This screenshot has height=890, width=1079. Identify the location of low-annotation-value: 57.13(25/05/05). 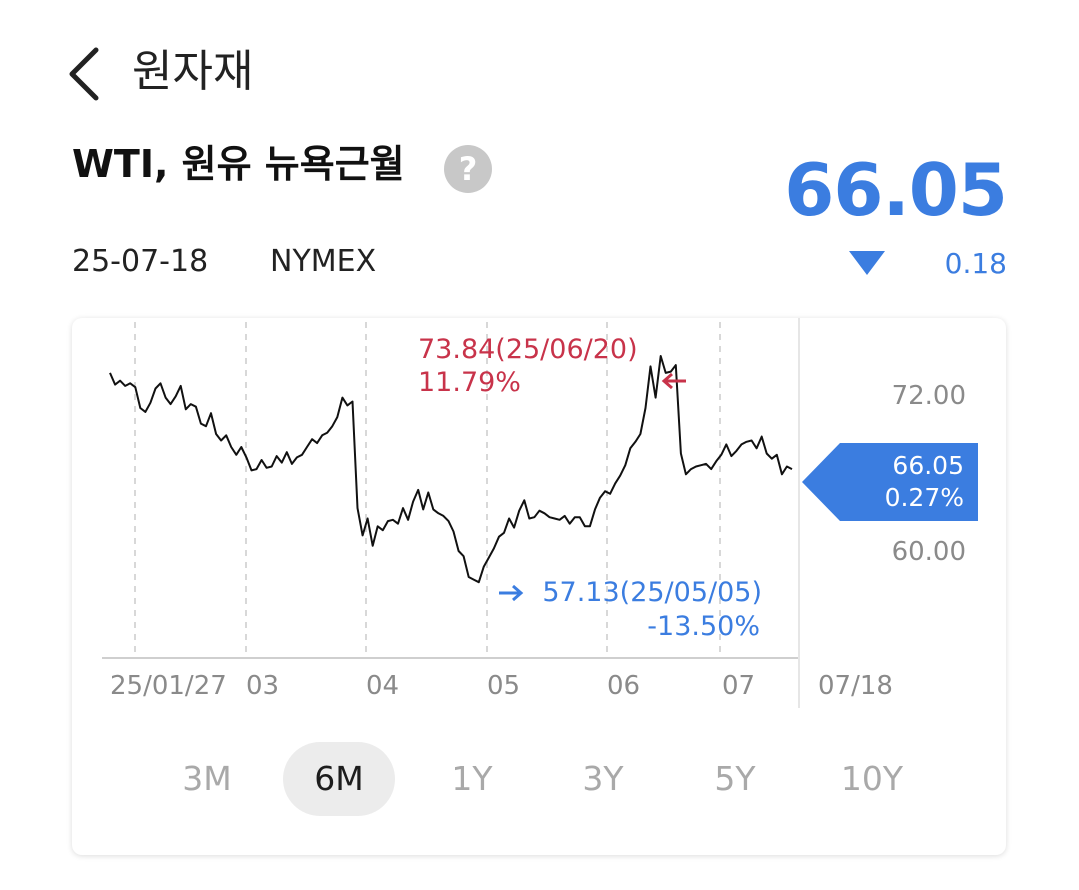
(652, 592).